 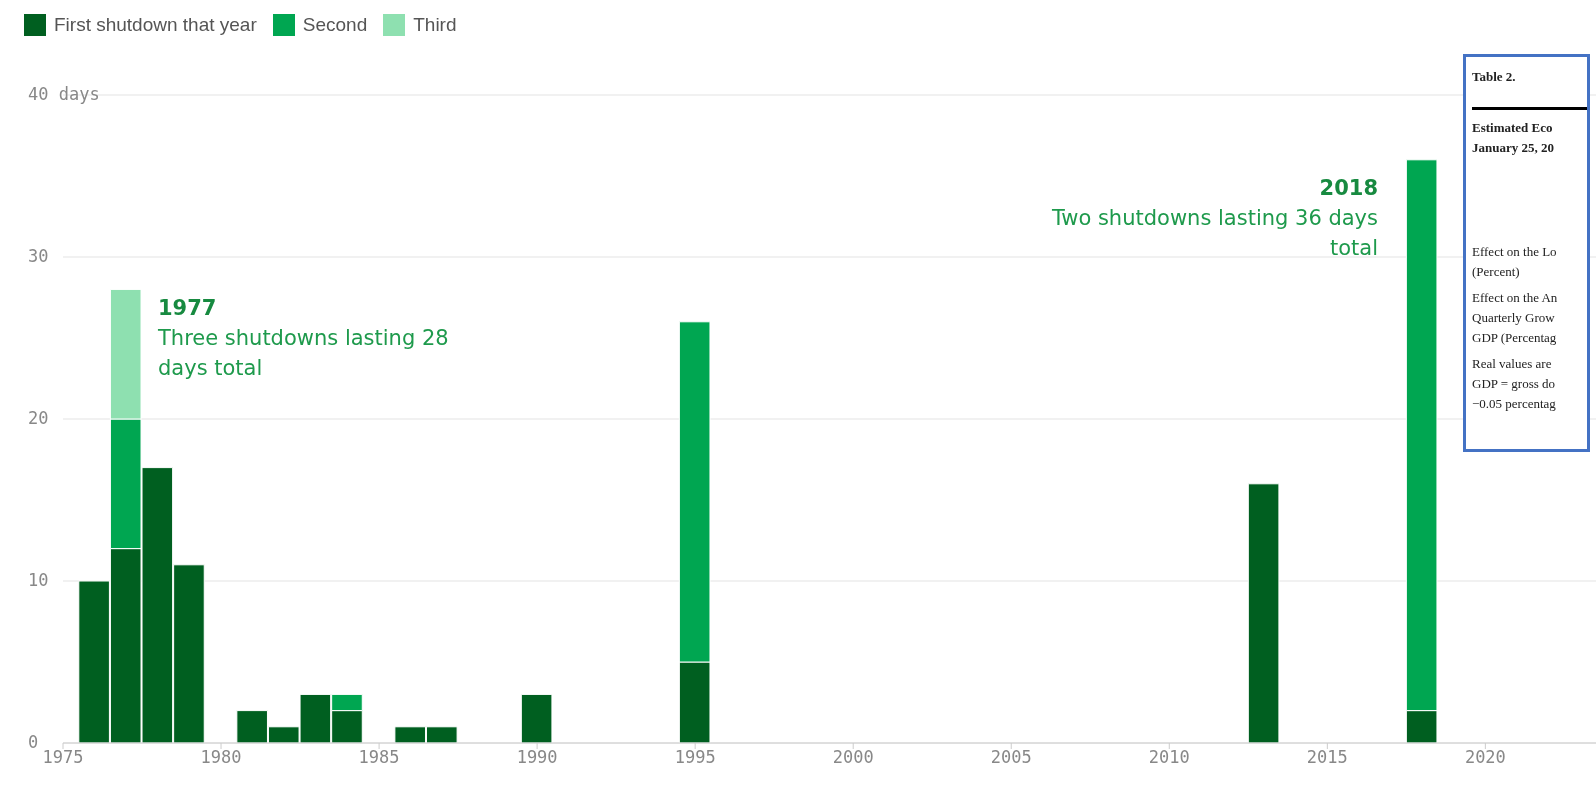 What do you see at coordinates (853, 757) in the screenshot?
I see `x-tick-label: 2000` at bounding box center [853, 757].